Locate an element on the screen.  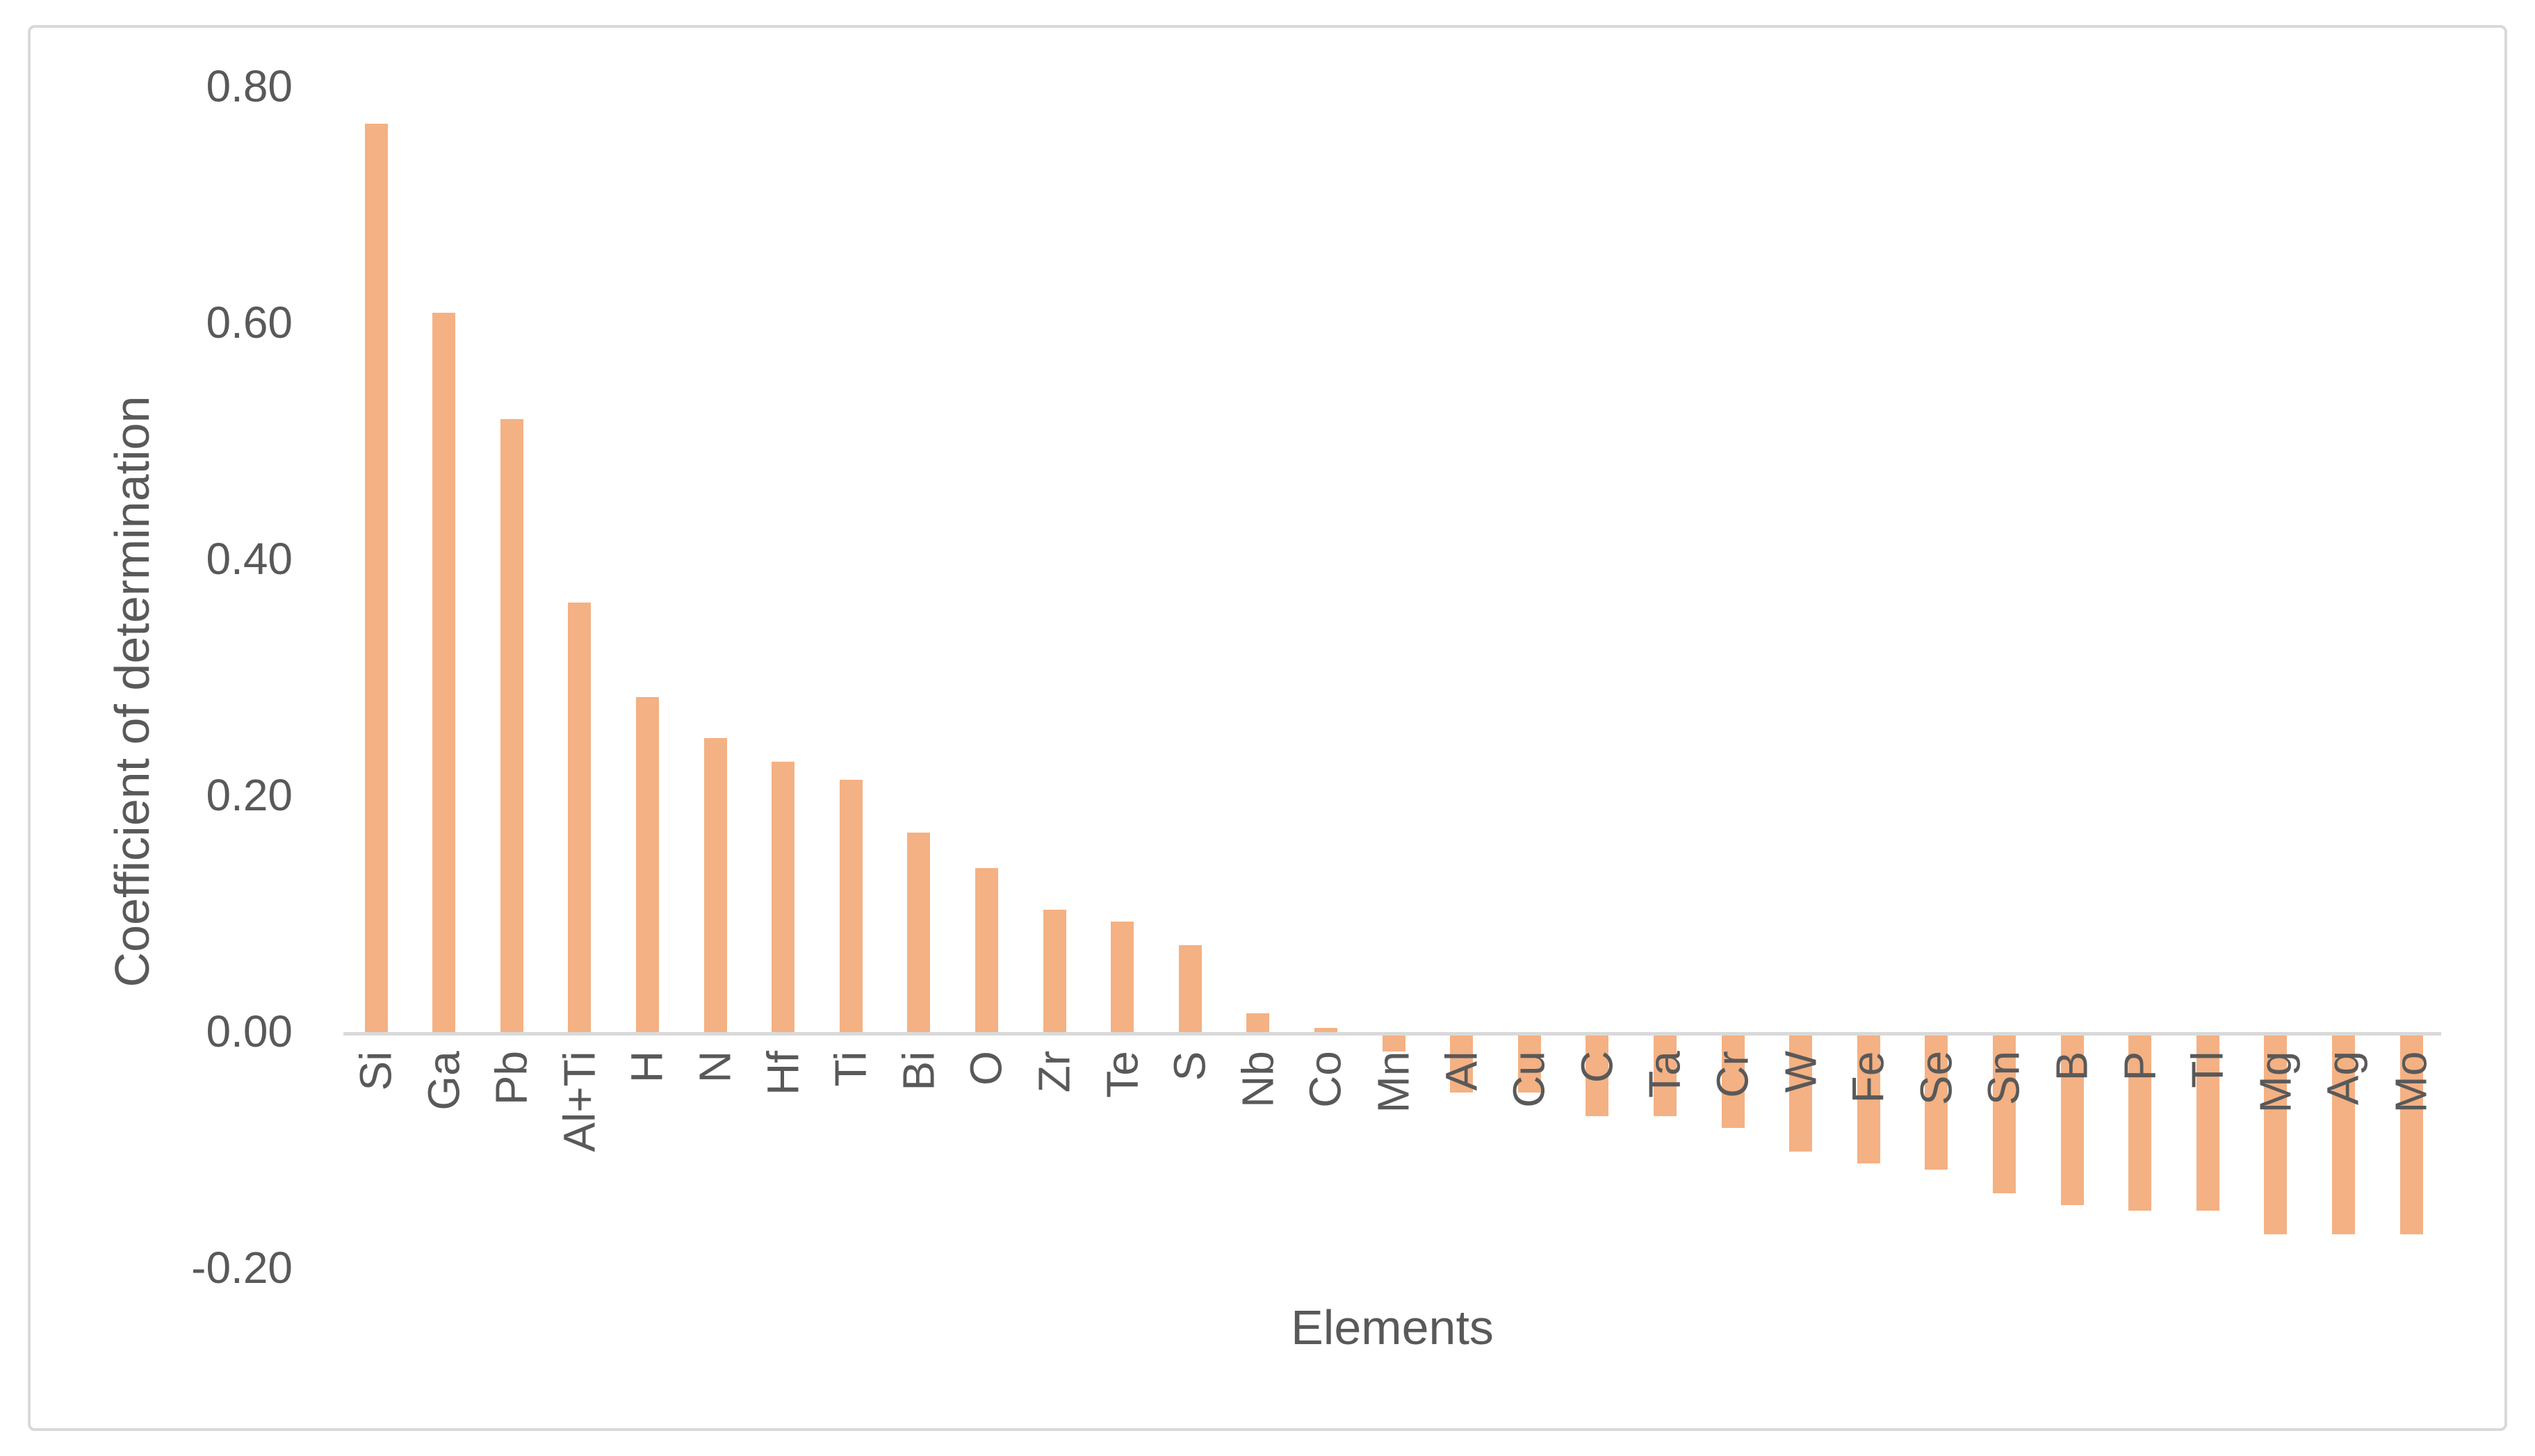
bar-Fe is located at coordinates (1869, 1098).